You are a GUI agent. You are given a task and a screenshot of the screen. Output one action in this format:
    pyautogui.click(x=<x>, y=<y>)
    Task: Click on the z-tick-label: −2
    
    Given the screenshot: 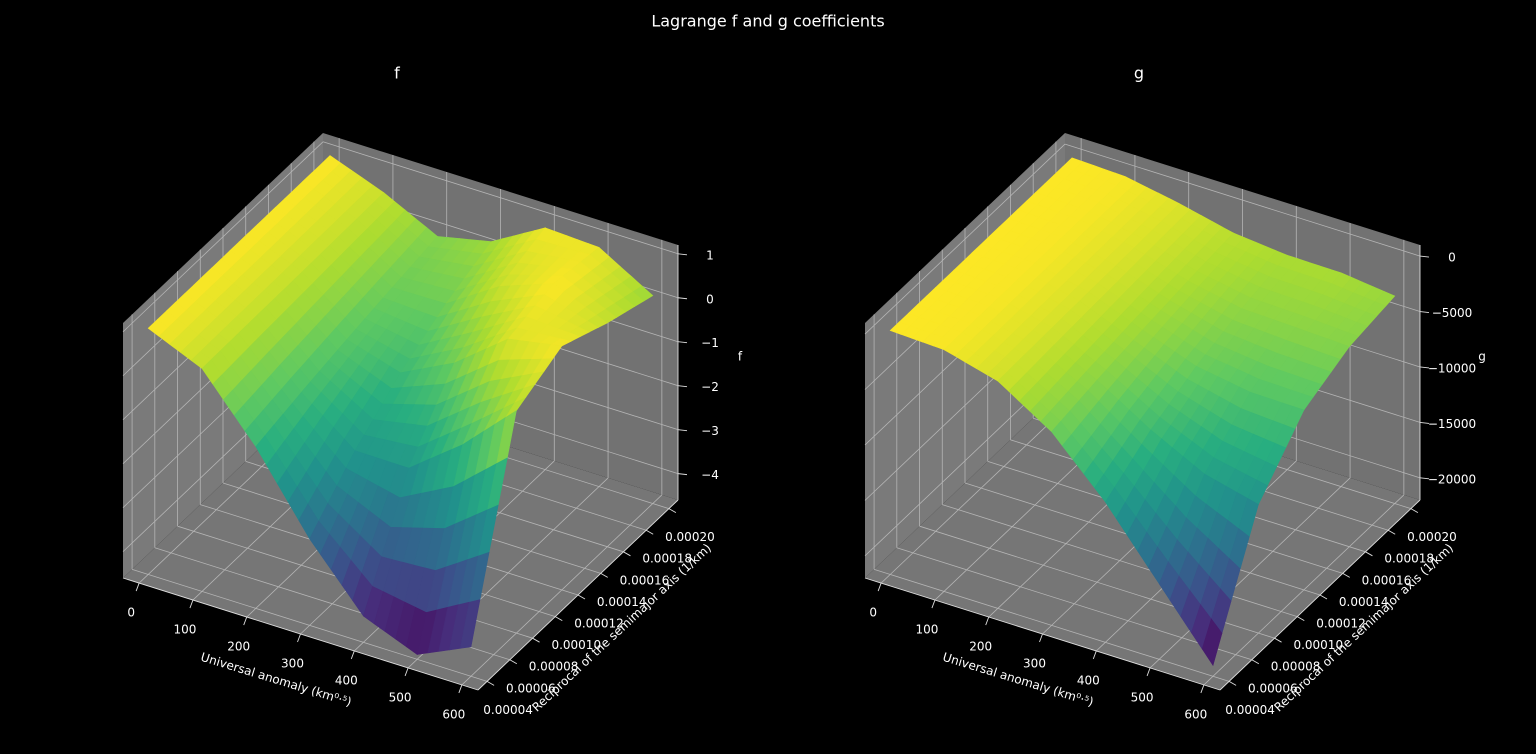 What is the action you would take?
    pyautogui.click(x=710, y=387)
    